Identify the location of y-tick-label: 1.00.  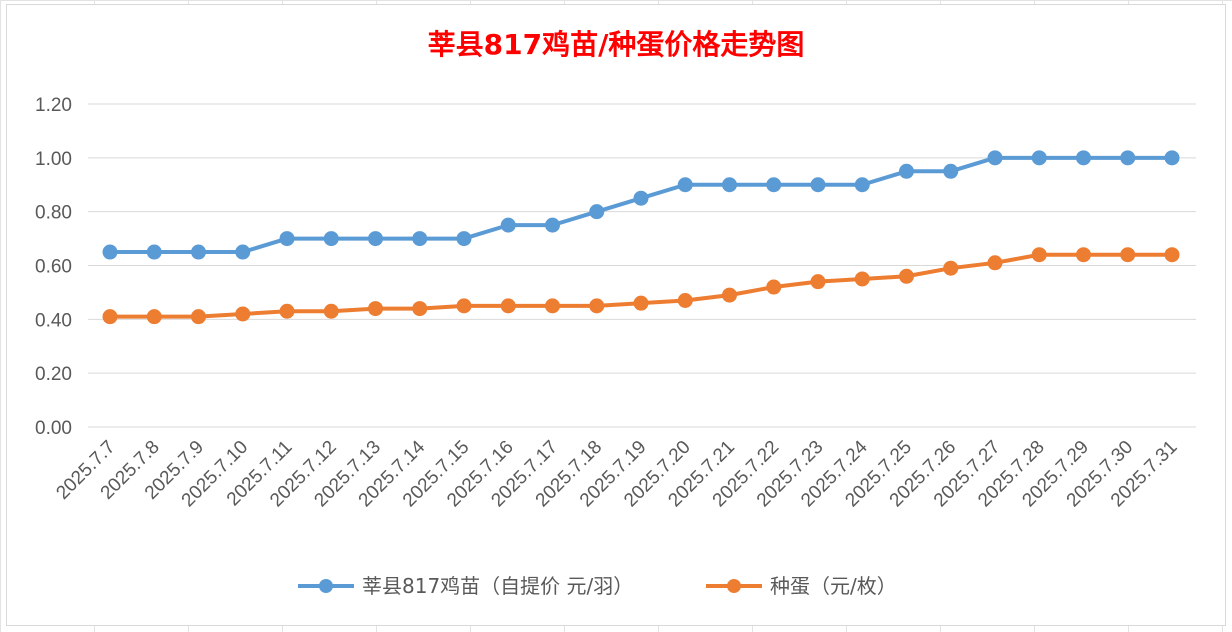
(53, 159).